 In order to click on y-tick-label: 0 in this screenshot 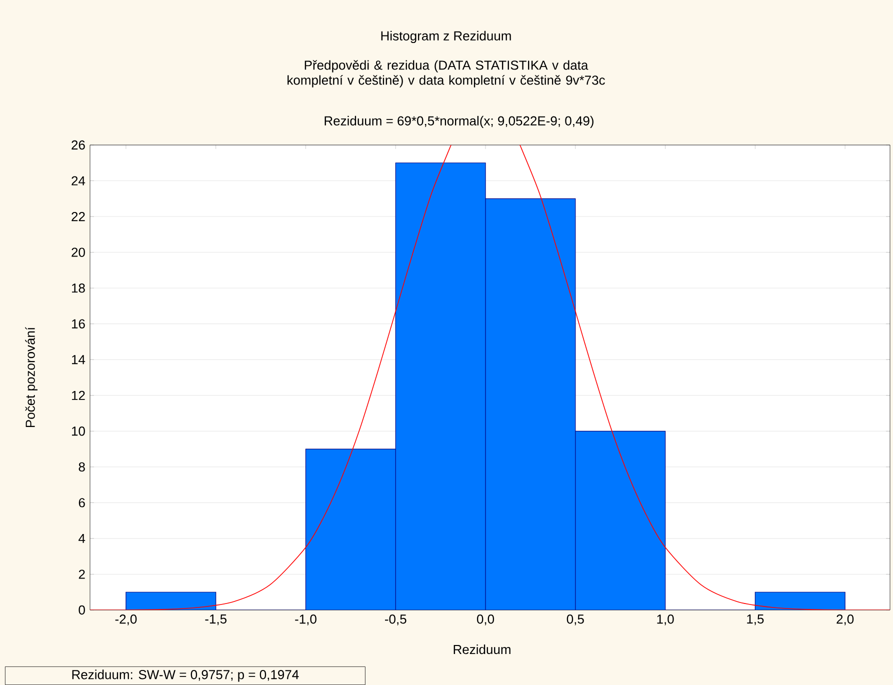, I will do `click(81, 610)`.